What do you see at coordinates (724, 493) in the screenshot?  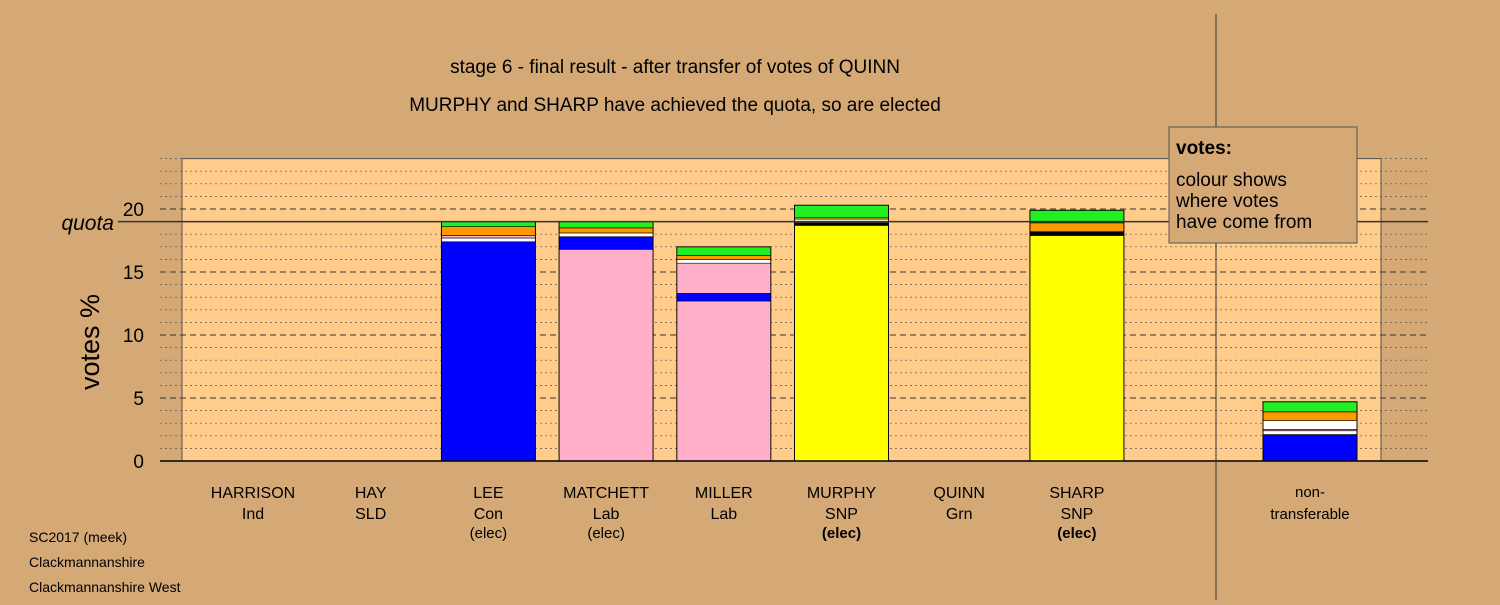 I see `category-label-miller: MILLER` at bounding box center [724, 493].